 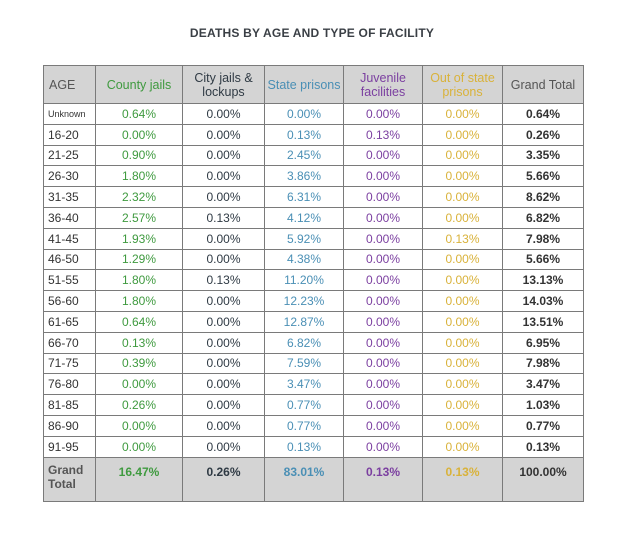 What do you see at coordinates (223, 479) in the screenshot?
I see `total-city: 0.26%` at bounding box center [223, 479].